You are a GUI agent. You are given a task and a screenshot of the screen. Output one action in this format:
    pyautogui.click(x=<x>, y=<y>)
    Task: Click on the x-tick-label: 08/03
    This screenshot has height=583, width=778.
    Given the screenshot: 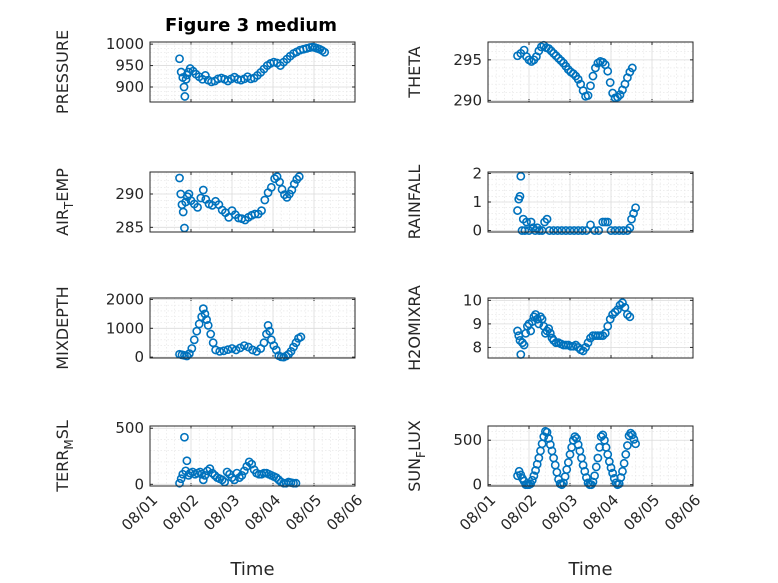 What is the action you would take?
    pyautogui.click(x=221, y=512)
    